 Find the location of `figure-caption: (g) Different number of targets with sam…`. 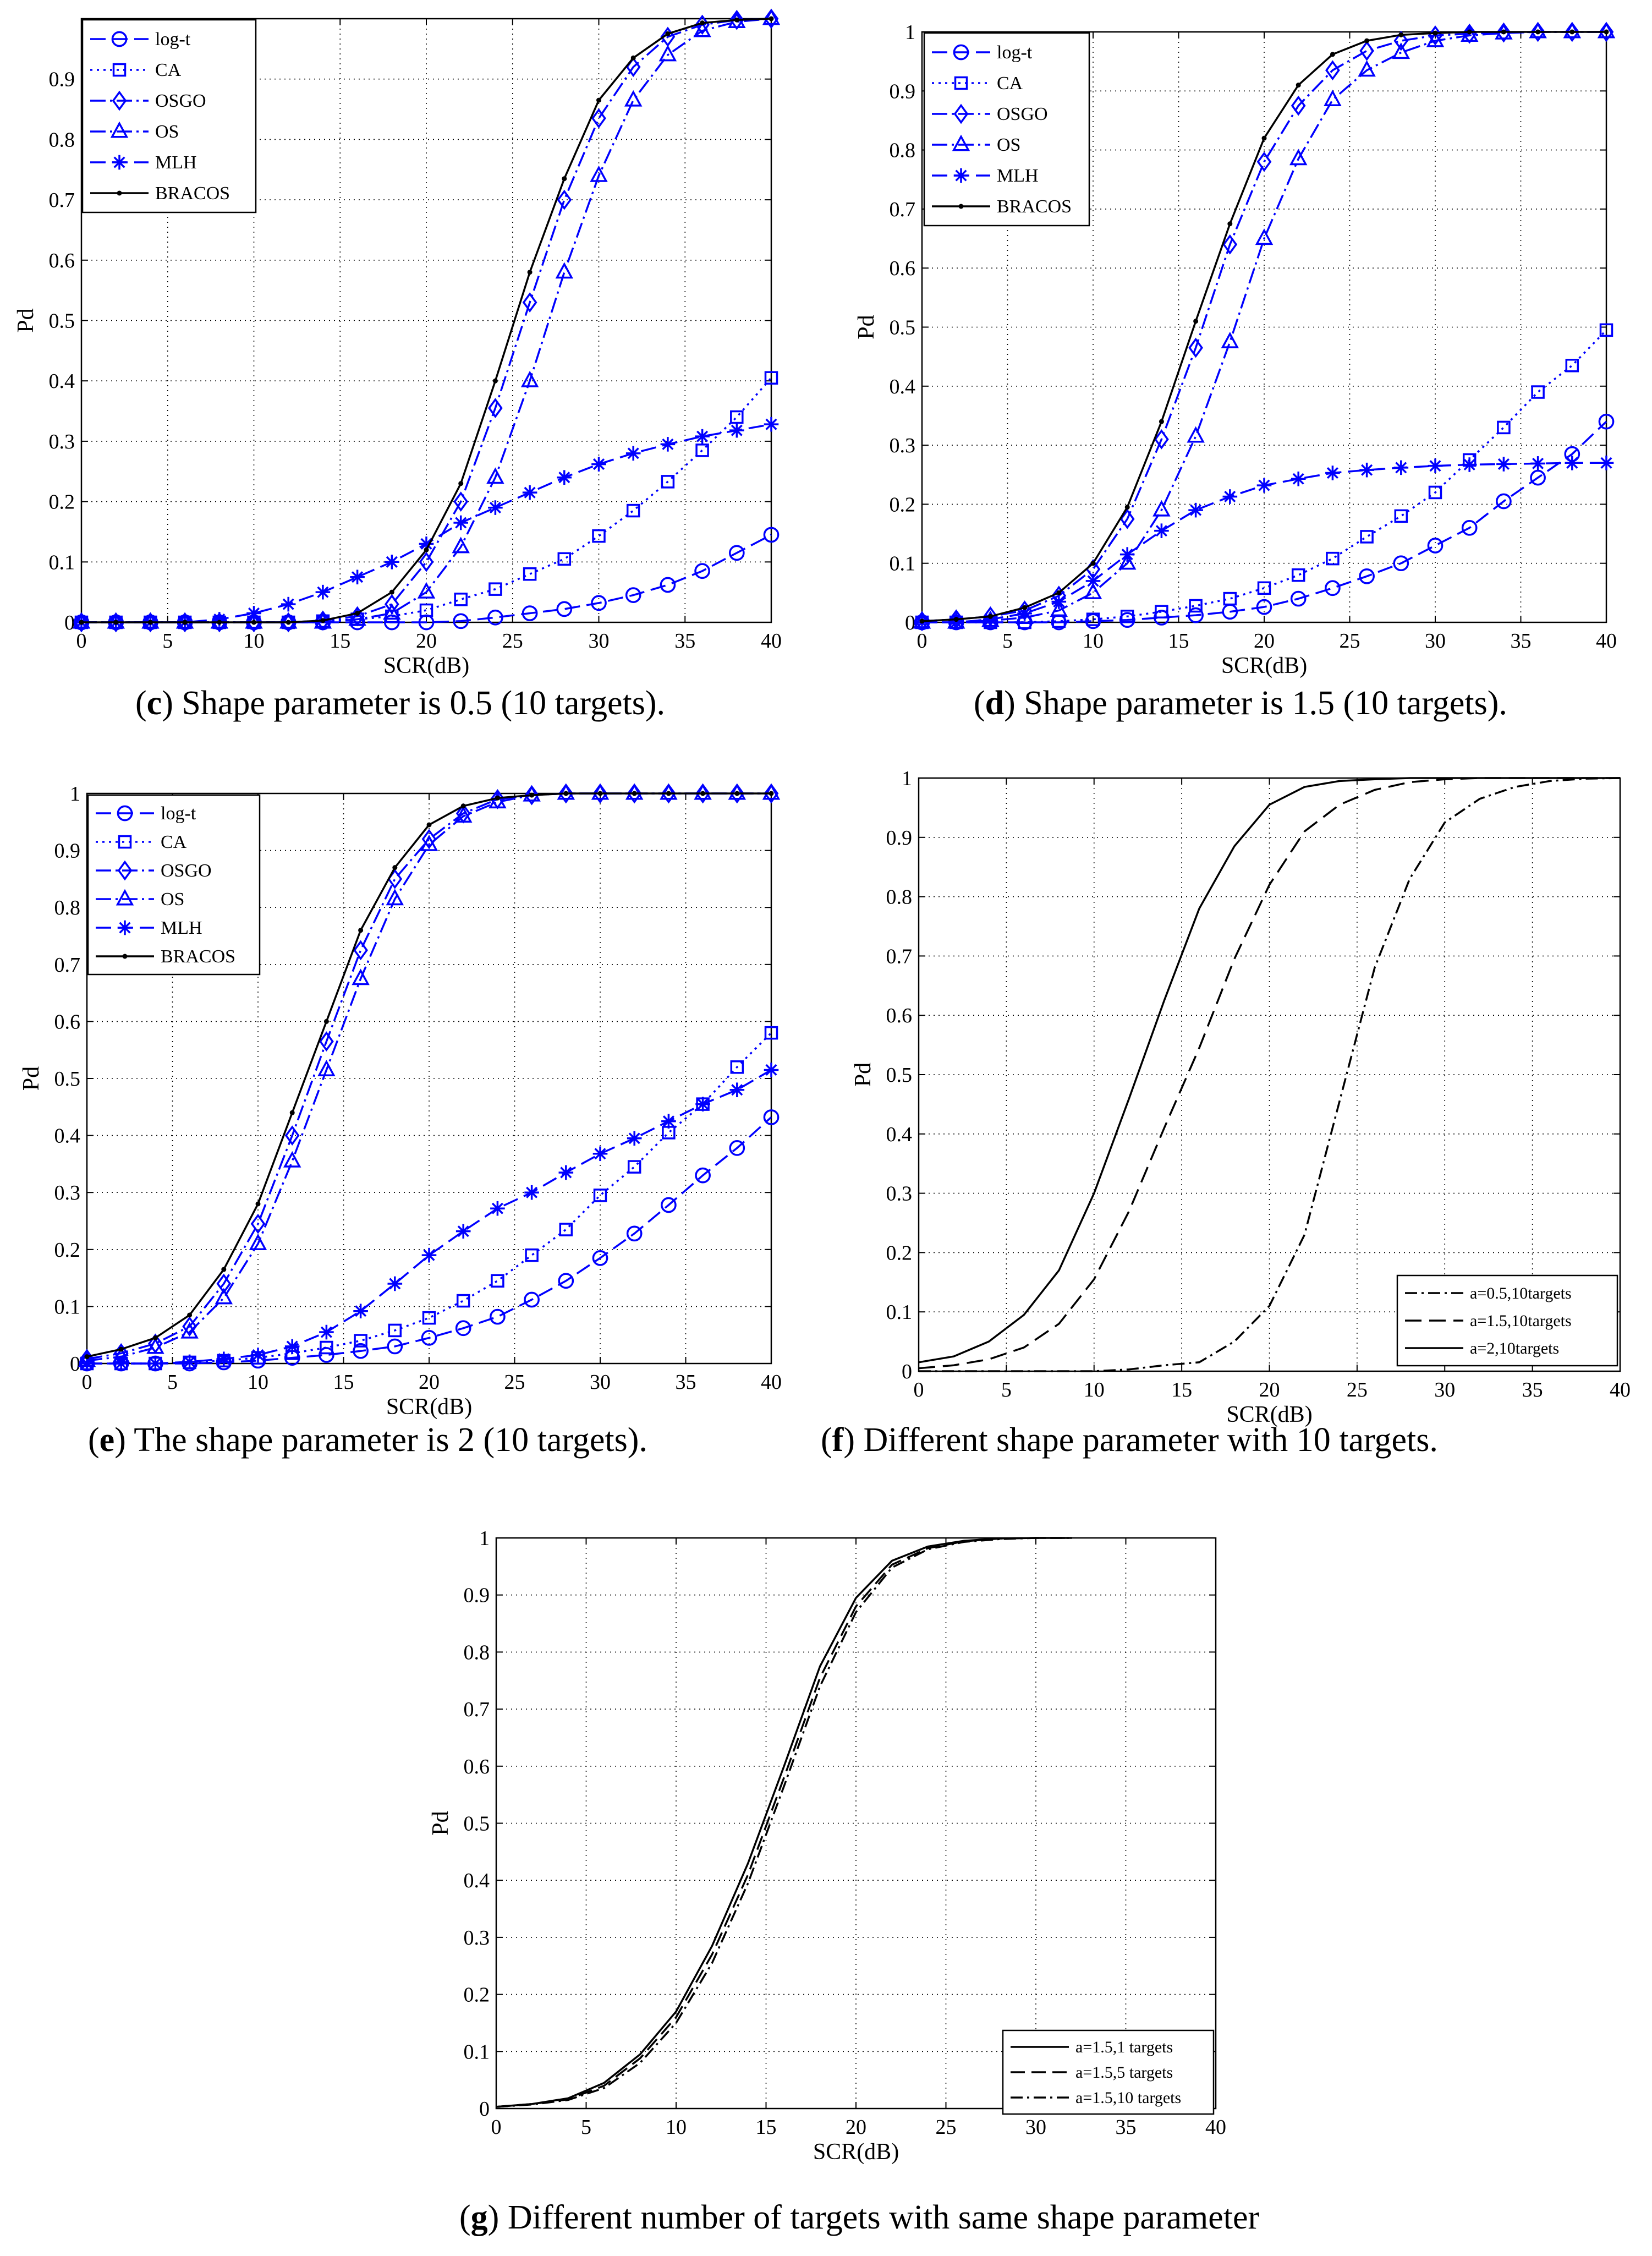

figure-caption: (g) Different number of targets with sam… is located at coordinates (860, 2217).